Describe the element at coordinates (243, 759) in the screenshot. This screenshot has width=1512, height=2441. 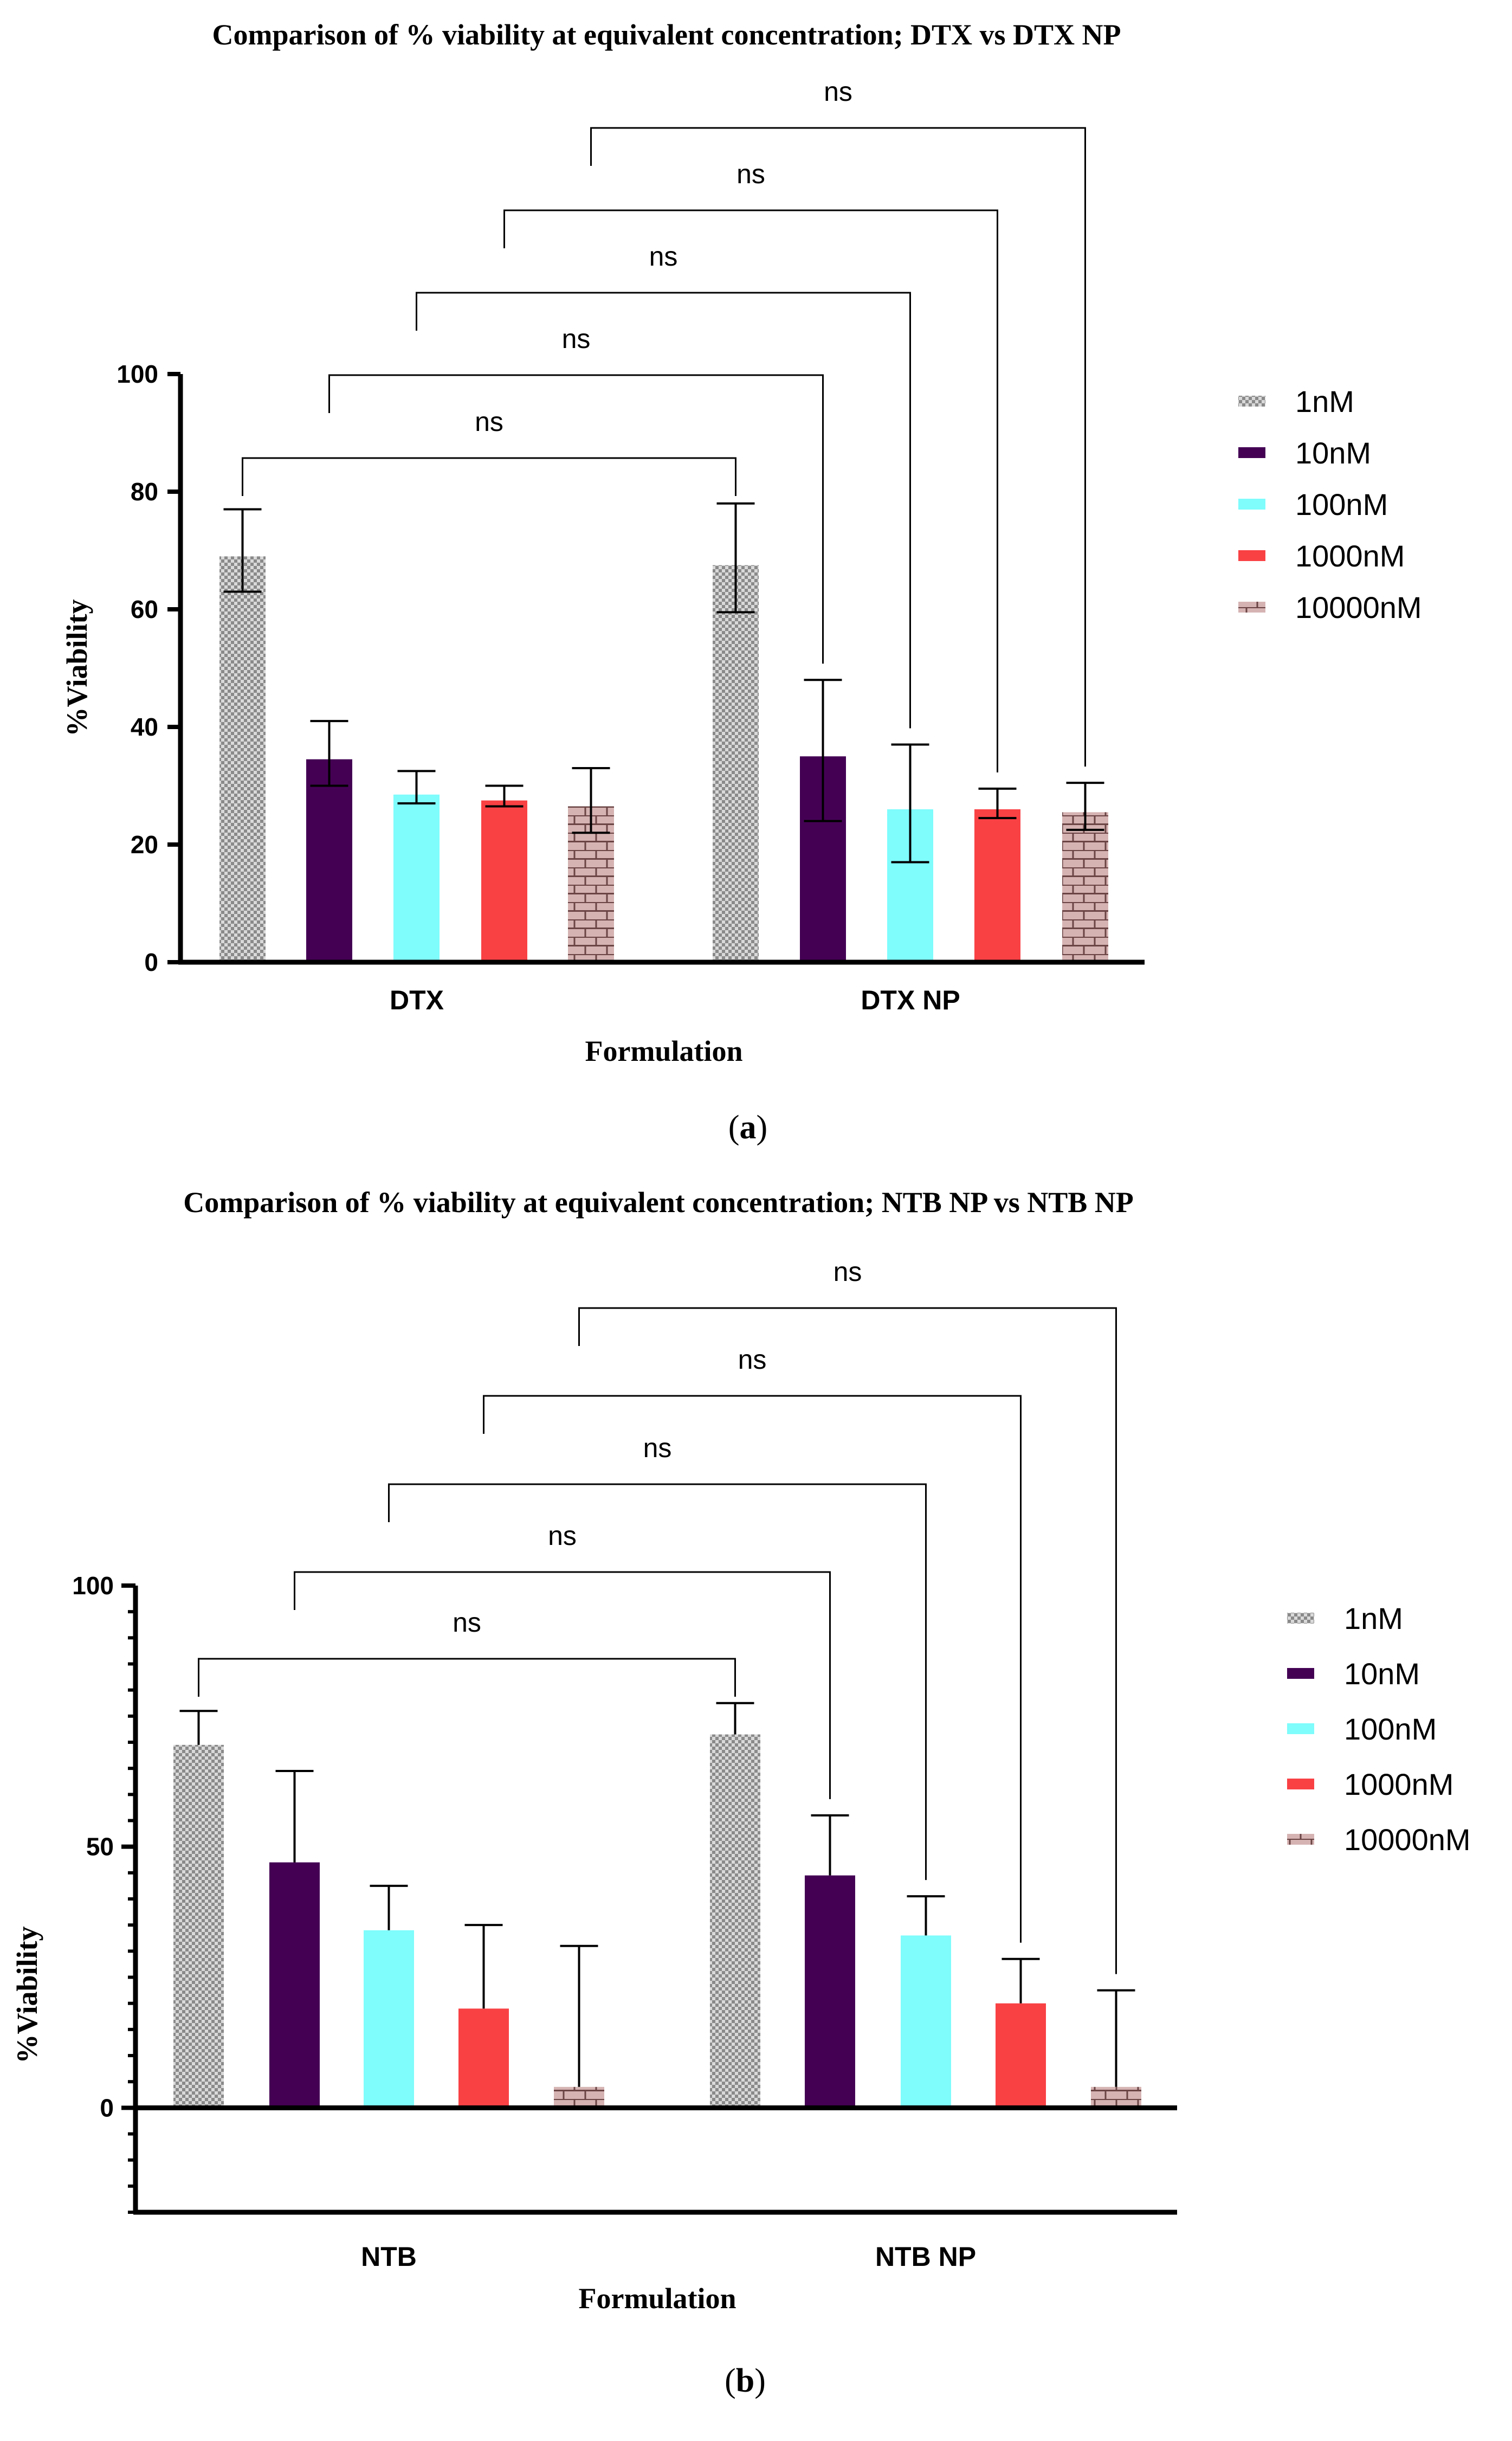
I see `chart-a-bar-dtx-1nm` at that location.